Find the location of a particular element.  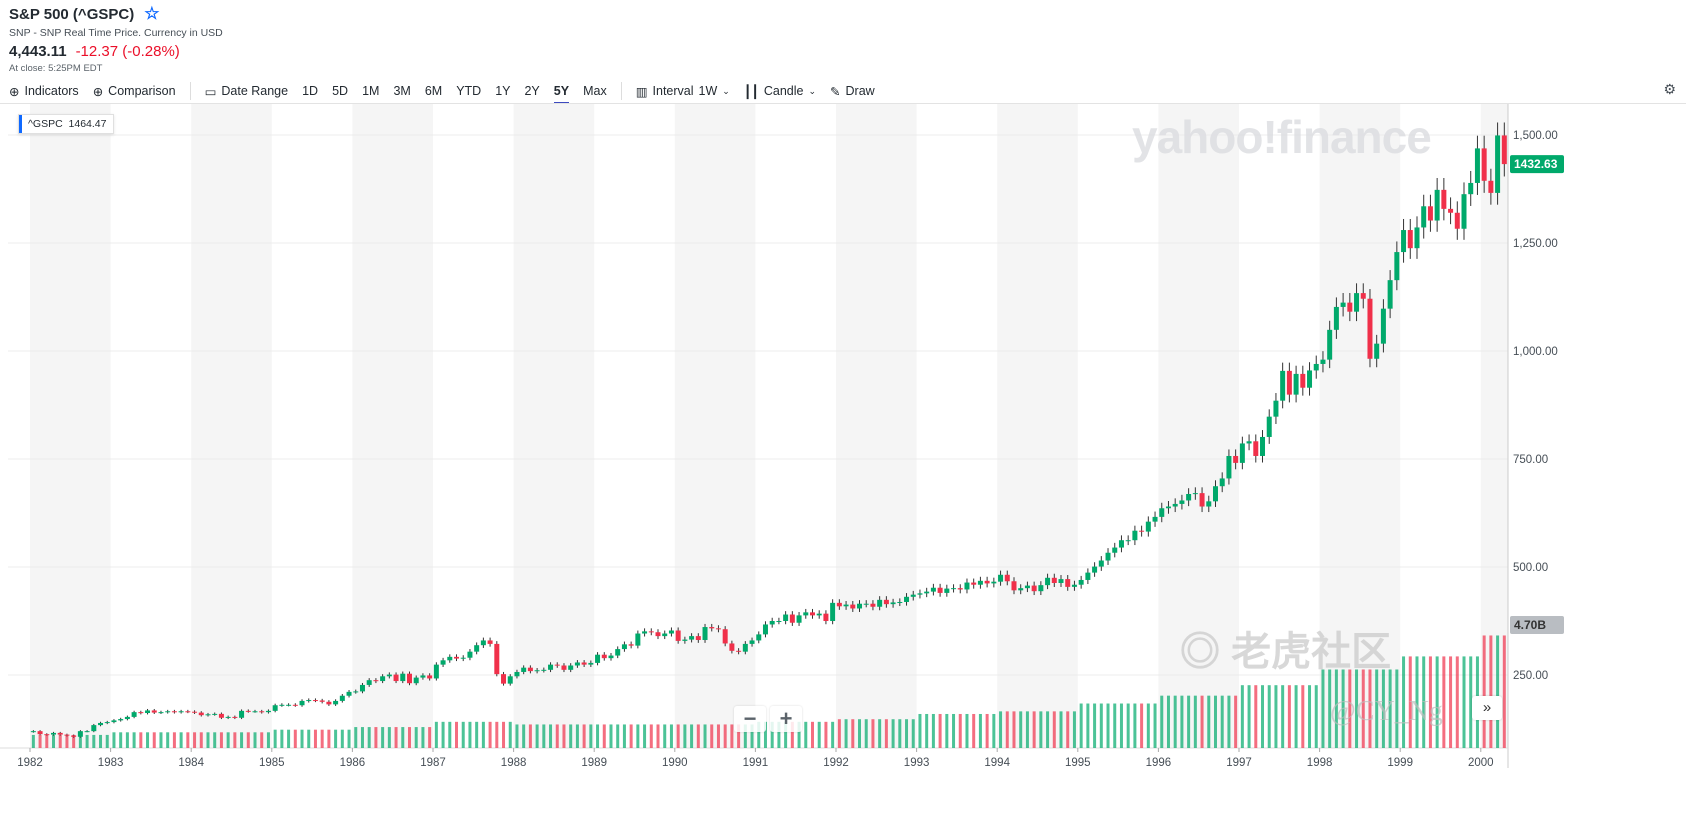

year-band is located at coordinates (392, 426).